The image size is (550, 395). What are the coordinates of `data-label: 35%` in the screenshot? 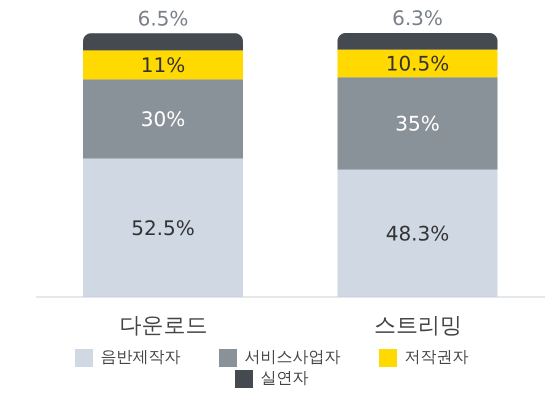 It's located at (417, 123).